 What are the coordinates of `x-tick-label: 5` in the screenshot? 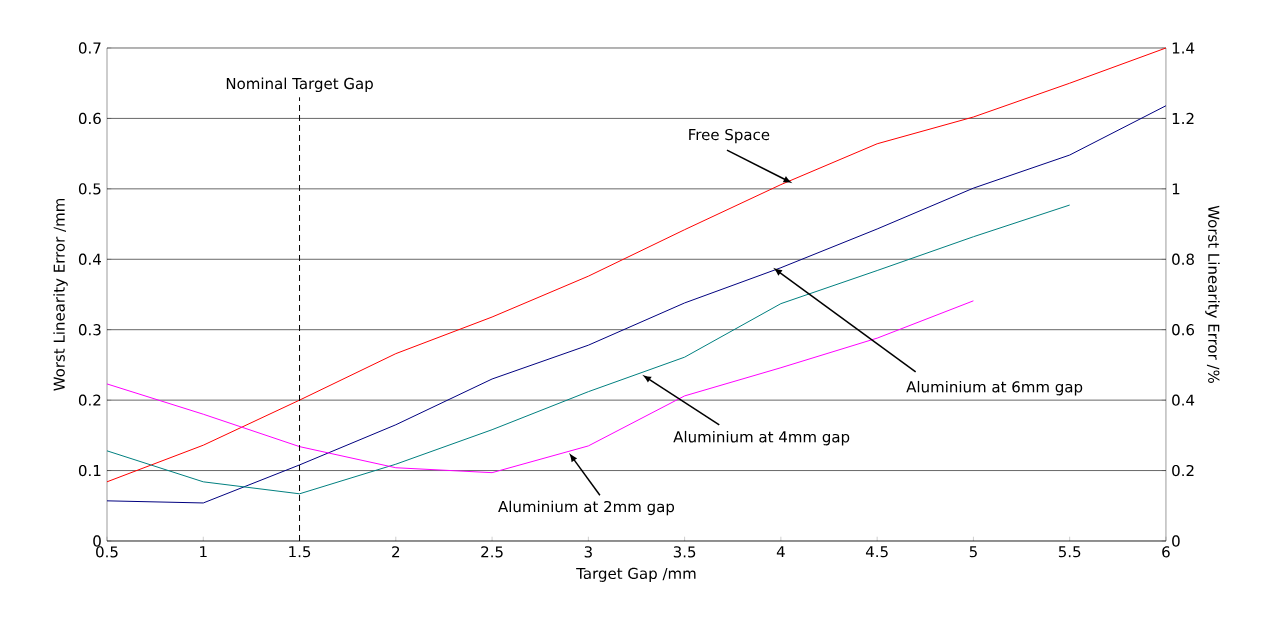 It's located at (973, 552).